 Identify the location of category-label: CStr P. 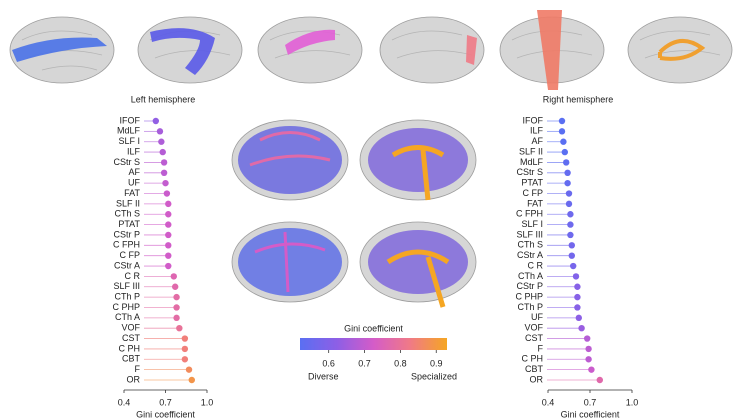
(529, 286).